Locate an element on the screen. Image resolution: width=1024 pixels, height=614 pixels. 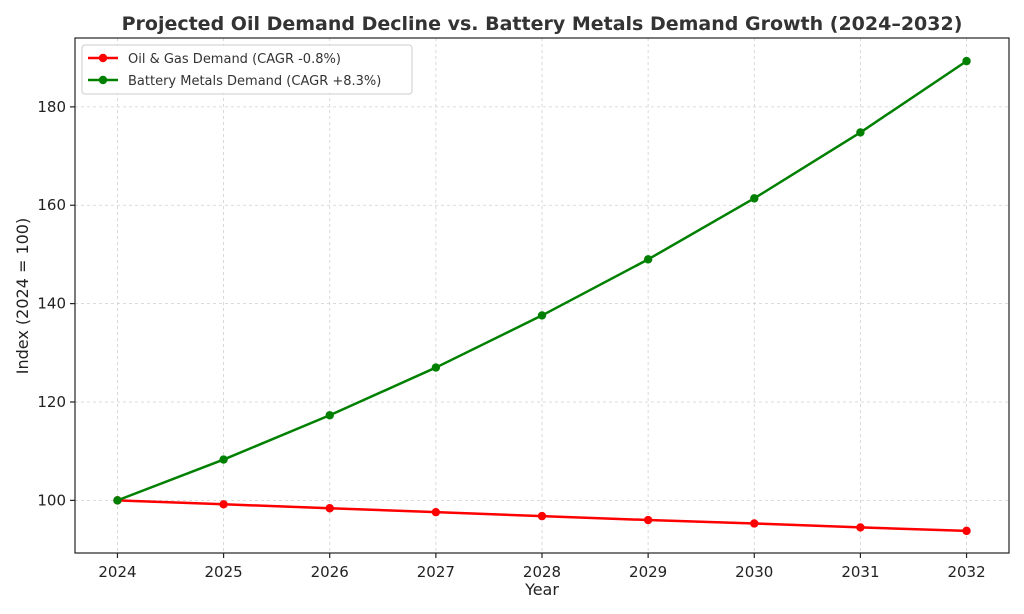
x-tick-label: 2030 is located at coordinates (754, 572).